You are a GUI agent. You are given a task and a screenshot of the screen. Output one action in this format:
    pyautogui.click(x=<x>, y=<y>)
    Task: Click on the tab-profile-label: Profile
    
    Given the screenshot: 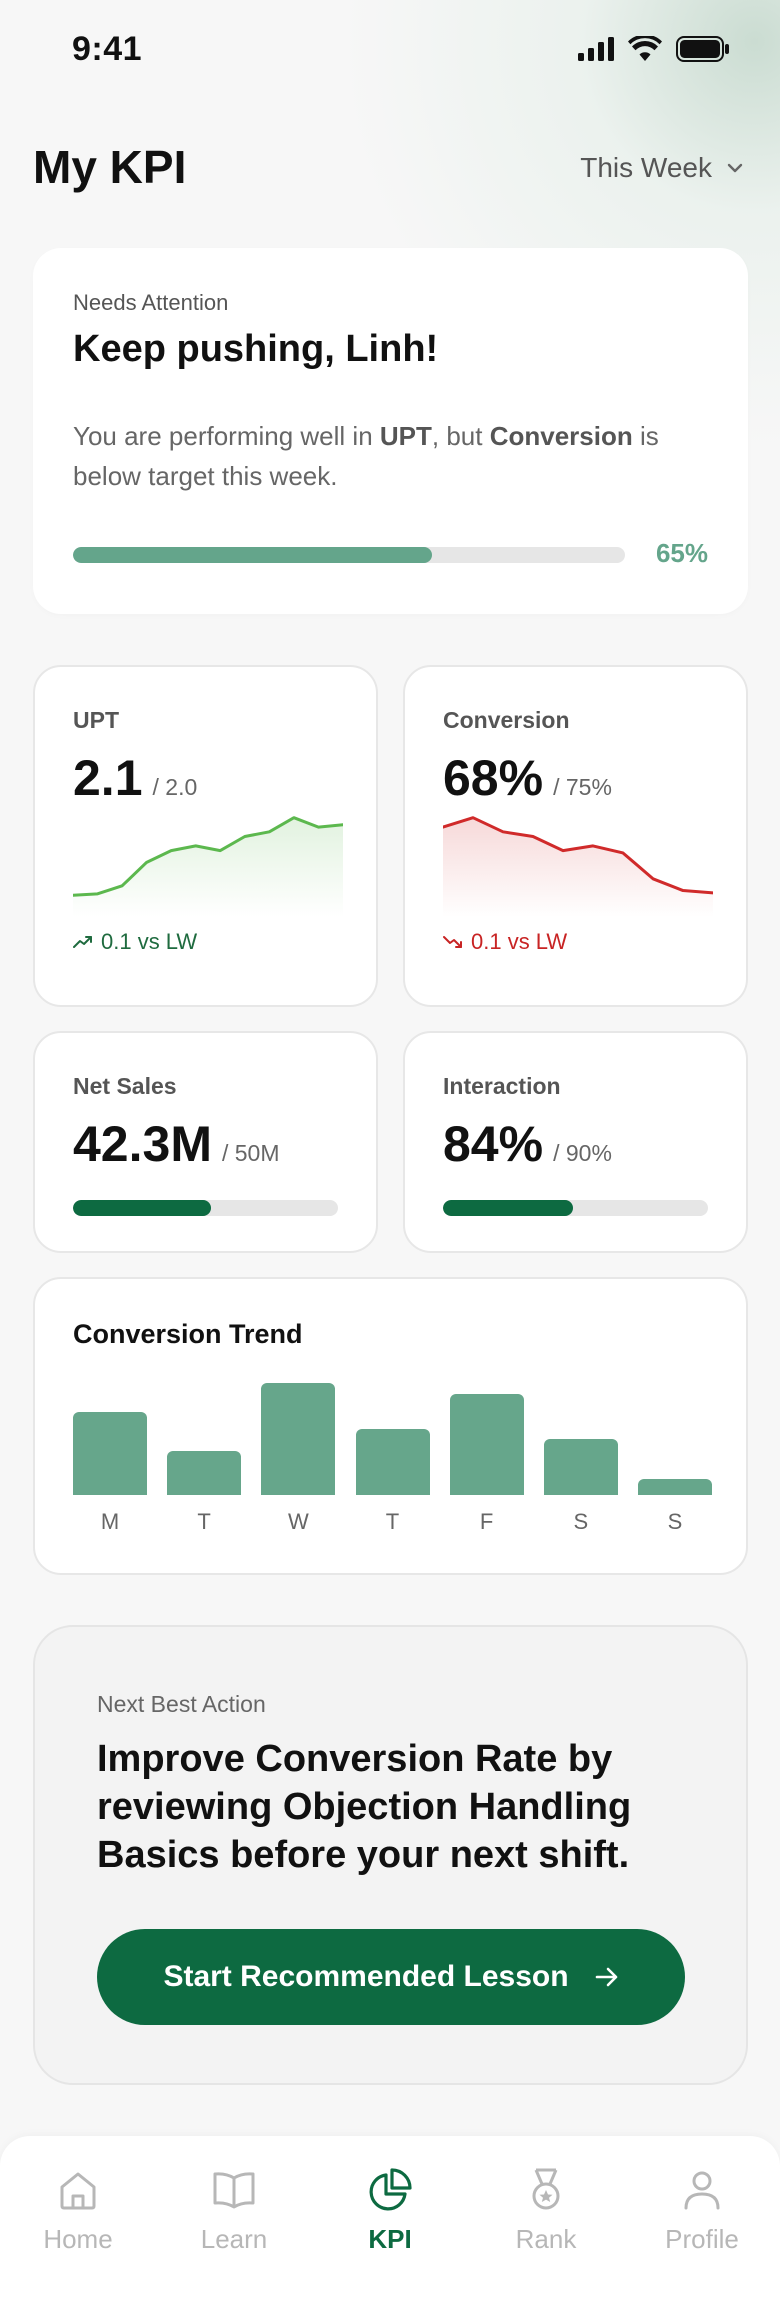 What is the action you would take?
    pyautogui.click(x=702, y=2239)
    